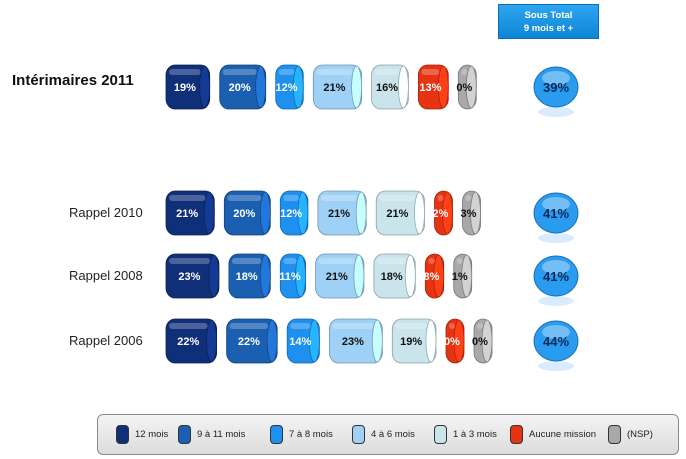 The image size is (686, 459). I want to click on subtotal-header-line1: Sous Total, so click(548, 15).